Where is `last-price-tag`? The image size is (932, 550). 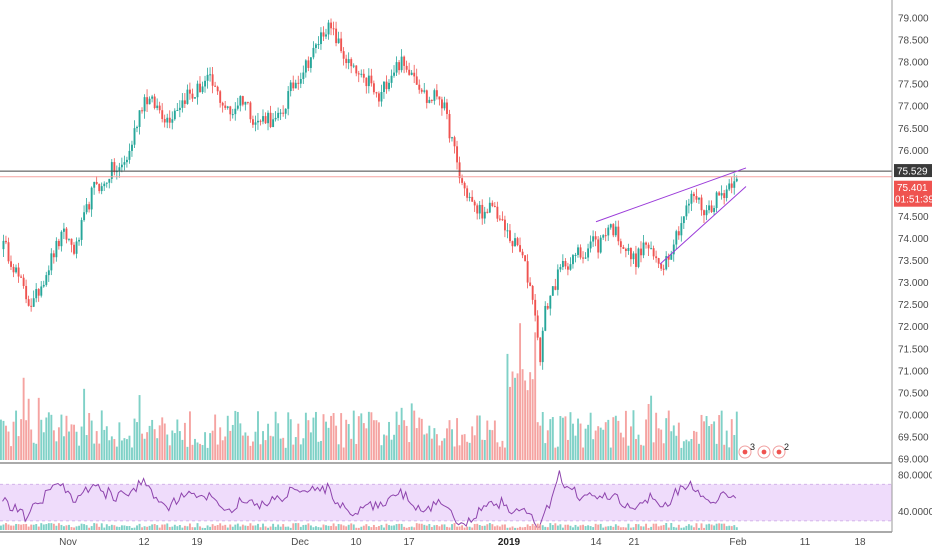
last-price-tag is located at coordinates (913, 193).